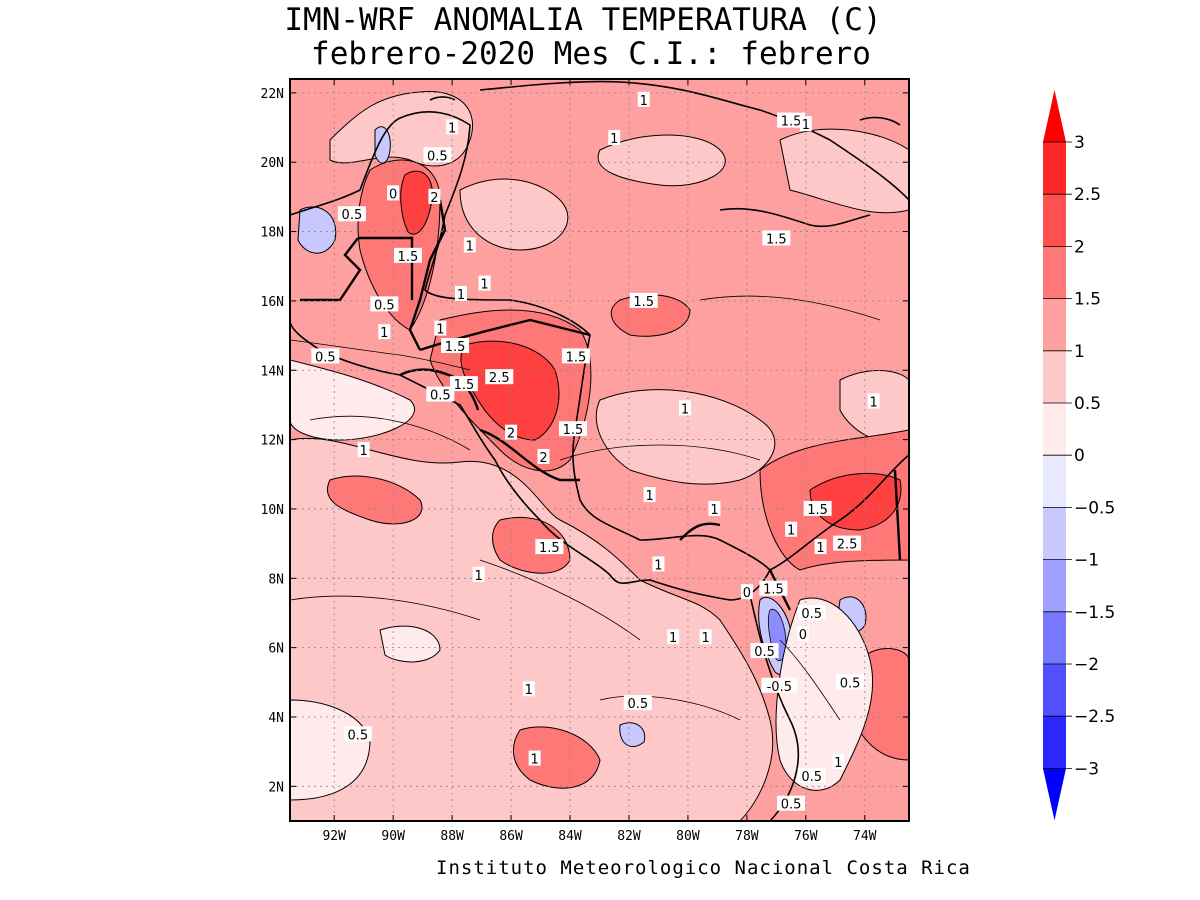 This screenshot has height=900, width=1200. Describe the element at coordinates (591, 54) in the screenshot. I see `map-subtitle: febrero-2020 Mes C.I.: febrero` at that location.